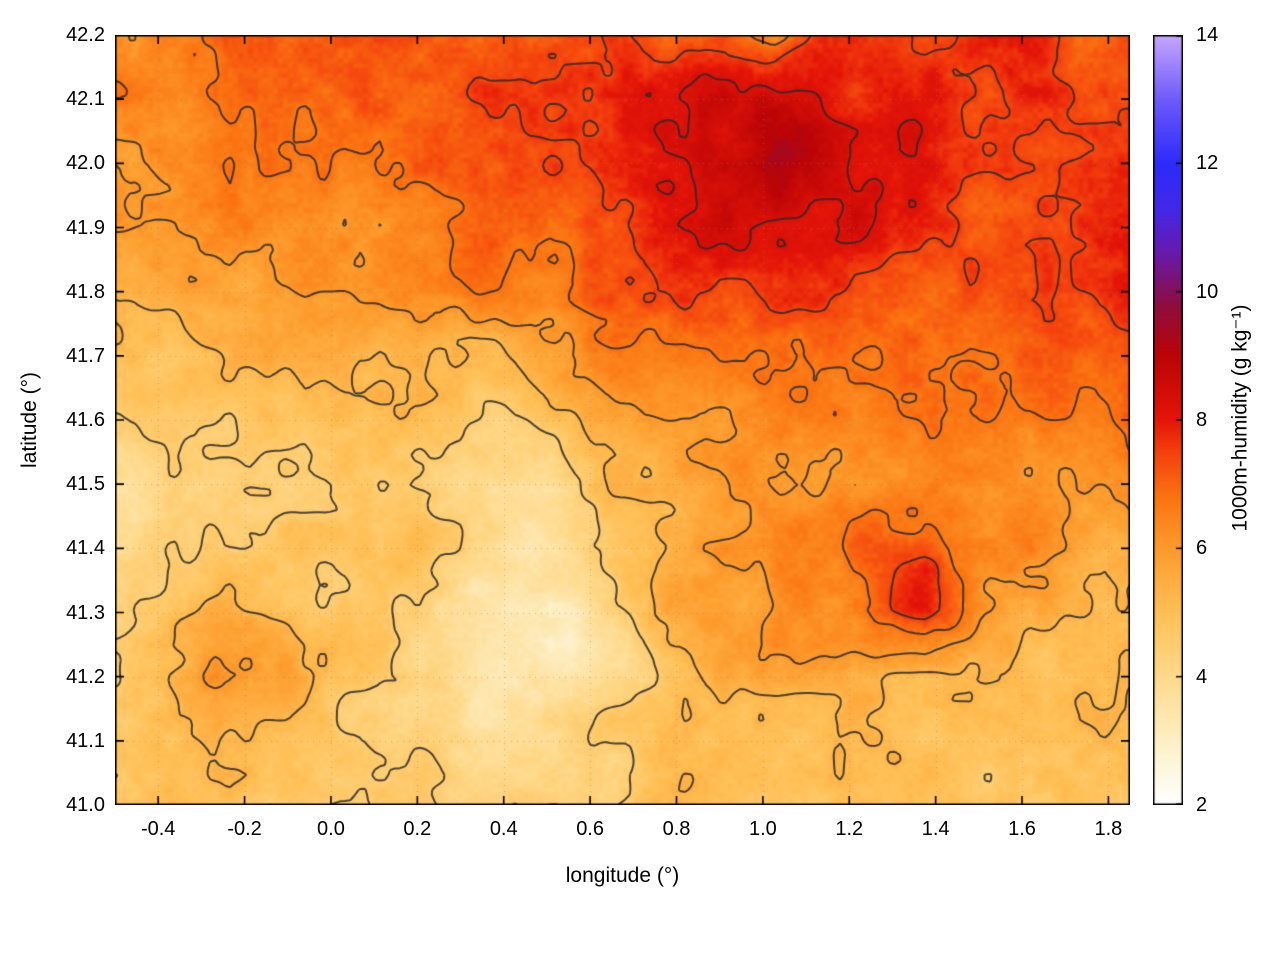  Describe the element at coordinates (1022, 829) in the screenshot. I see `x-tick-label: 1.6` at that location.